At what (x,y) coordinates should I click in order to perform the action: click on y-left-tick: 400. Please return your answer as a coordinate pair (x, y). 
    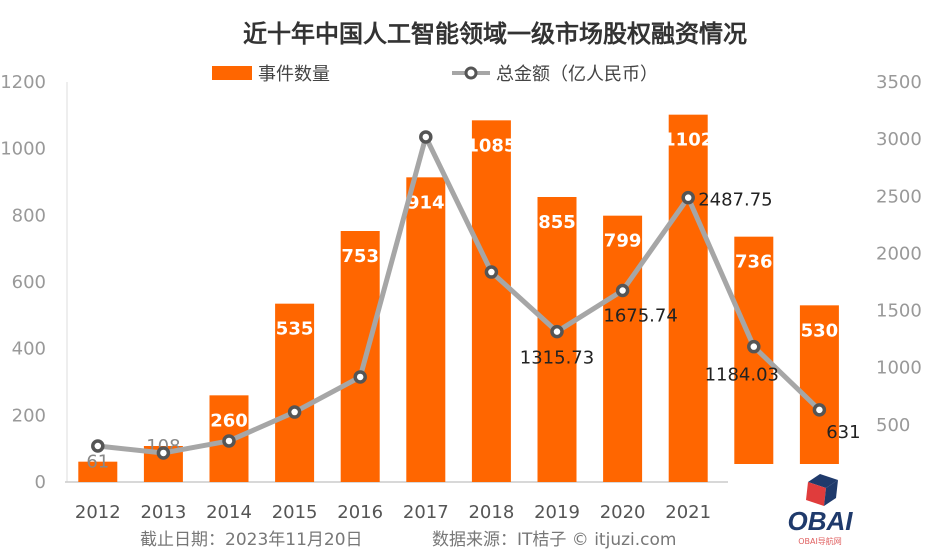
    Looking at the image, I should click on (29, 349).